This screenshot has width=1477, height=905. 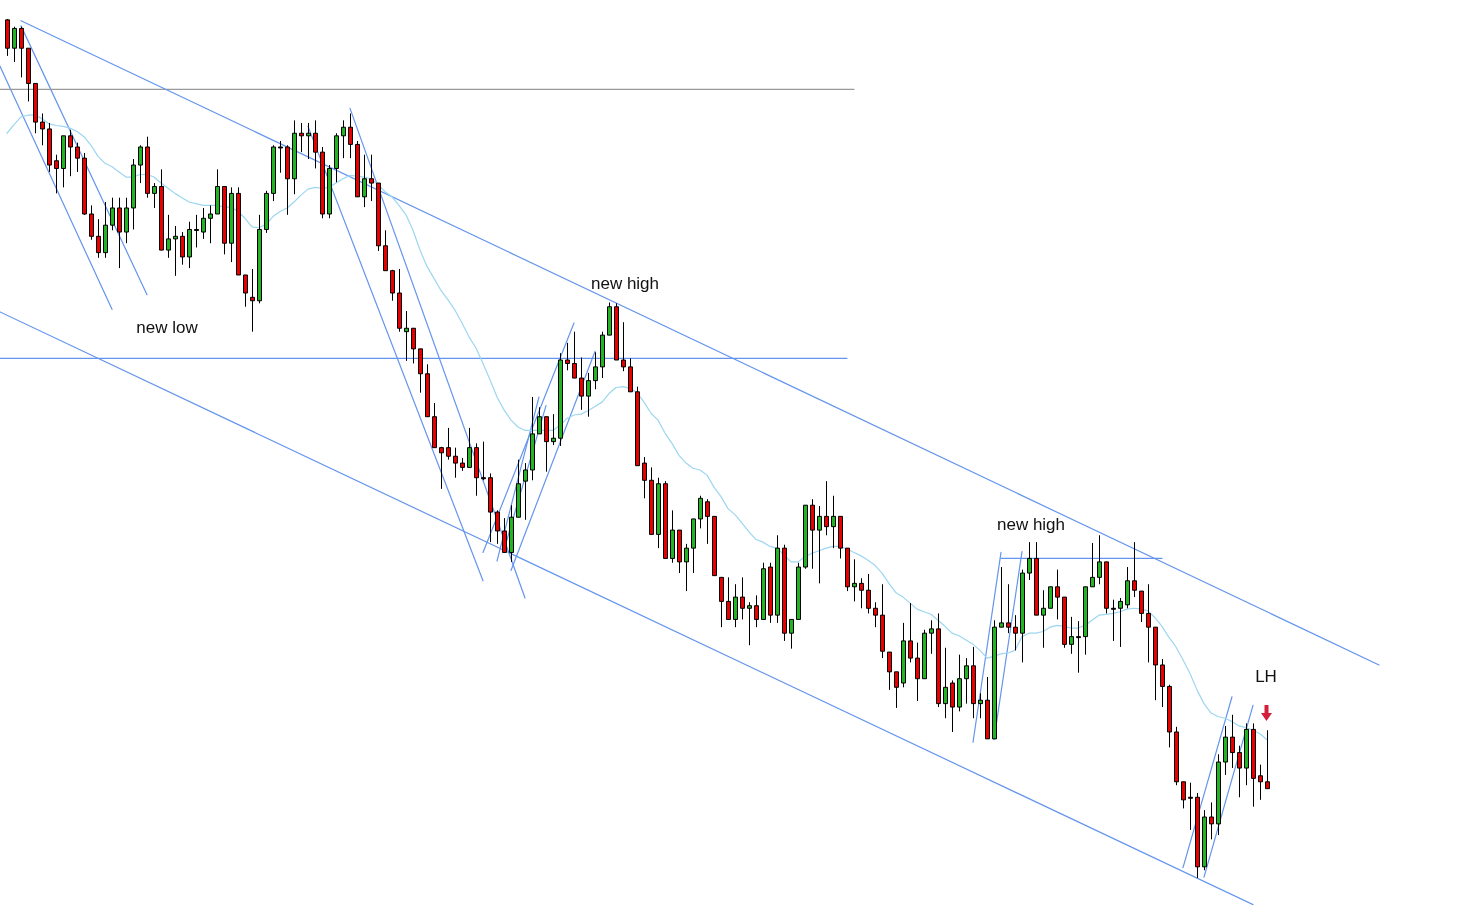 I want to click on annotation: LH, so click(x=1266, y=676).